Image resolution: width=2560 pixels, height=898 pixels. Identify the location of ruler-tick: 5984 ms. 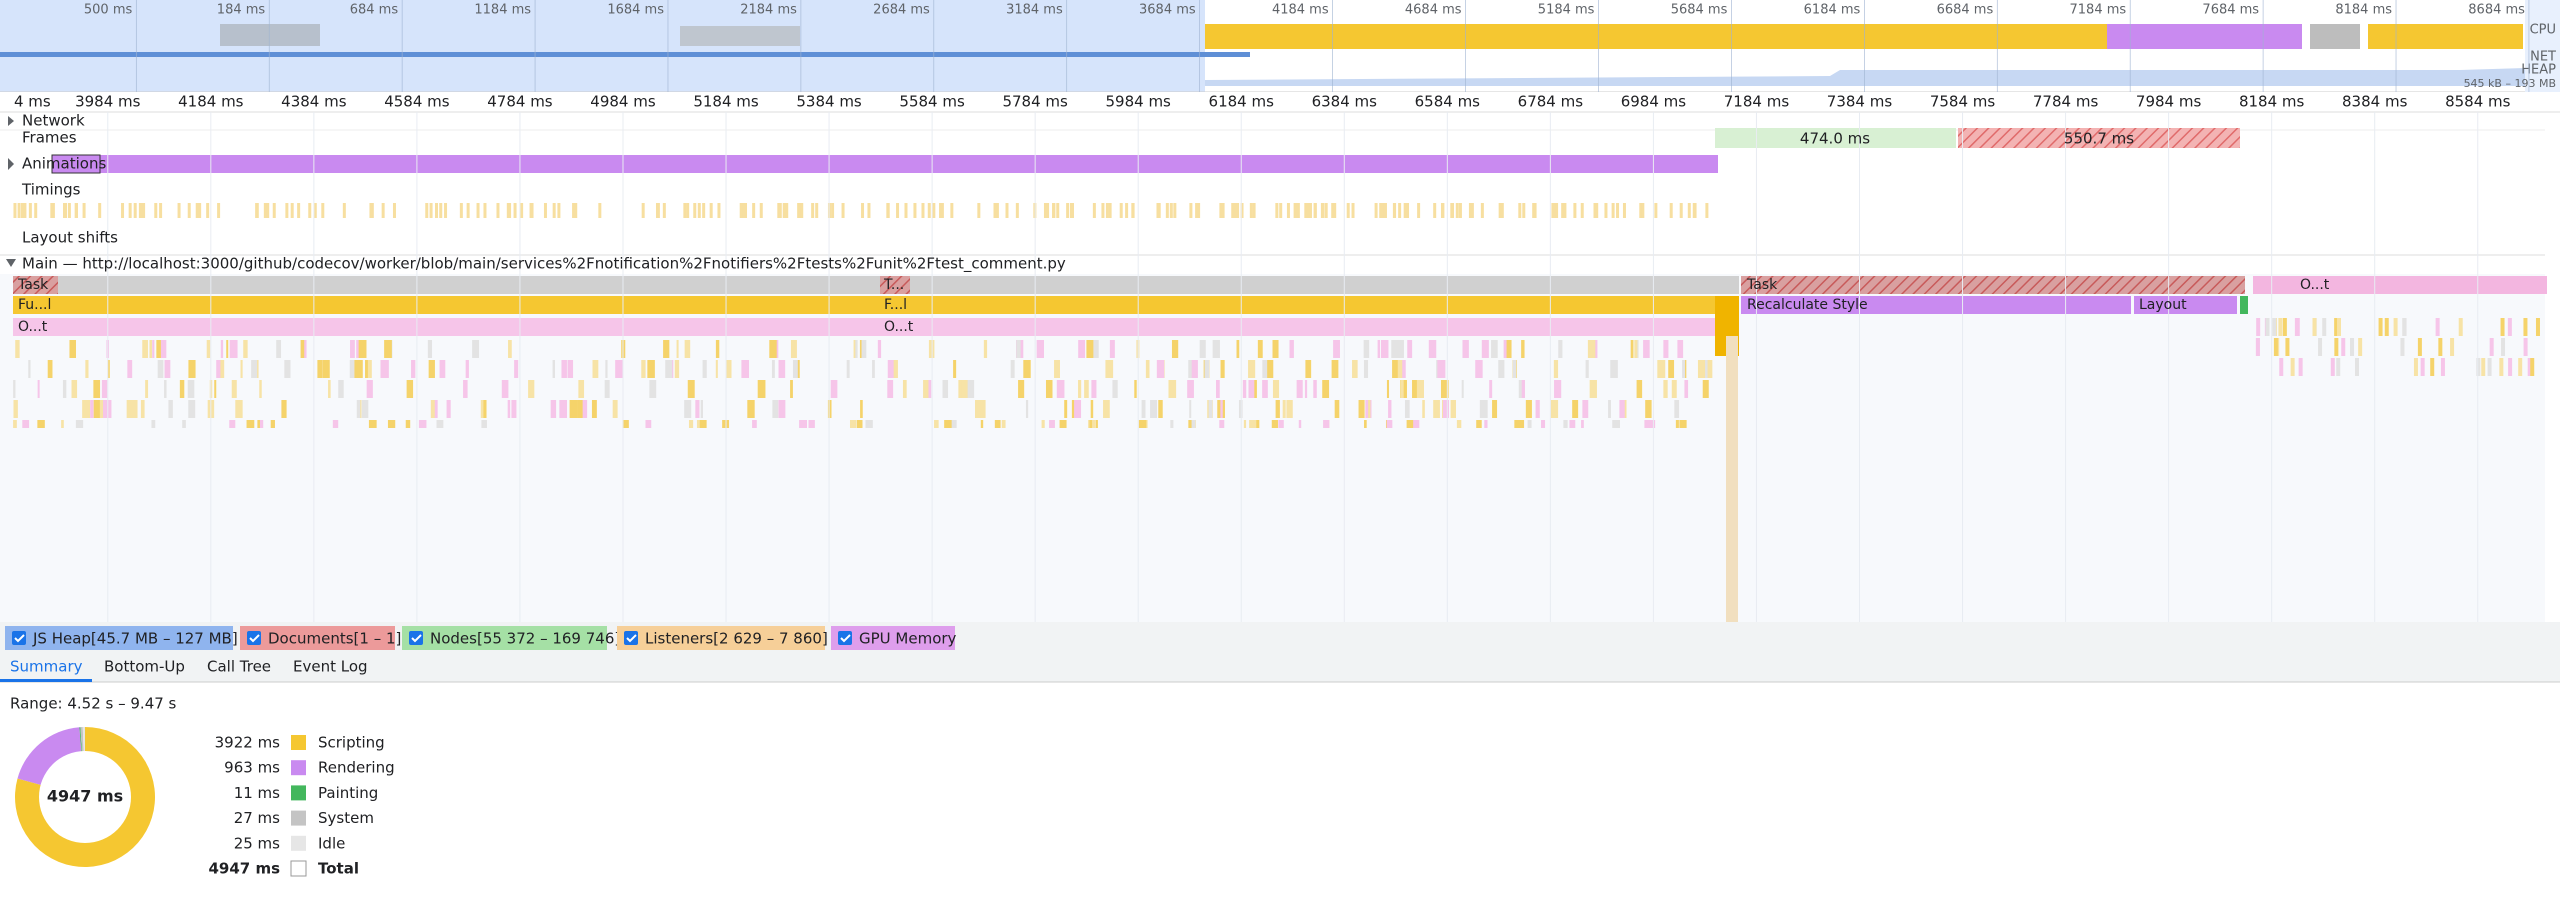
(1139, 102).